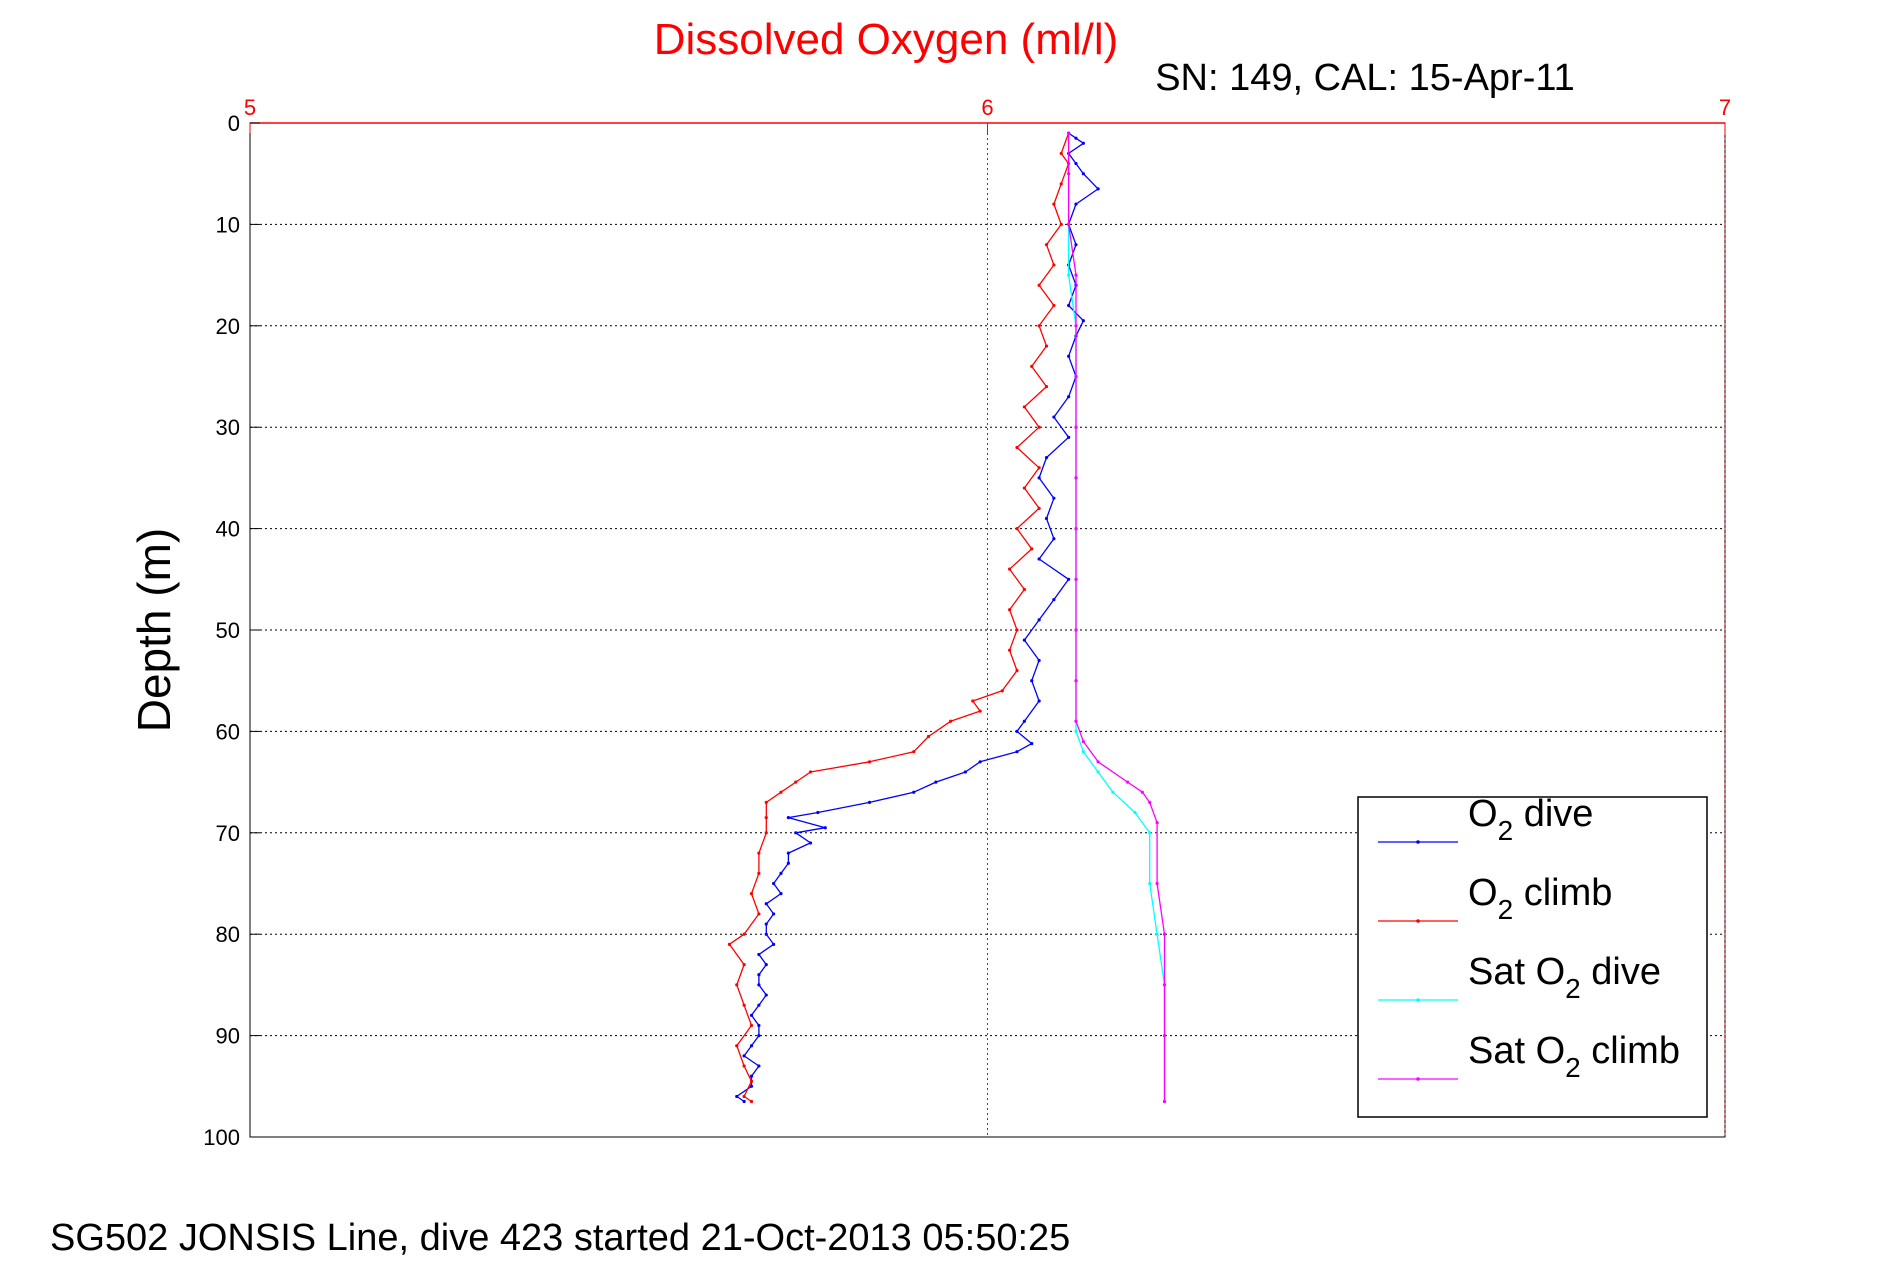 This screenshot has height=1262, width=1891. What do you see at coordinates (221, 1137) in the screenshot?
I see `y-tick-label: 100` at bounding box center [221, 1137].